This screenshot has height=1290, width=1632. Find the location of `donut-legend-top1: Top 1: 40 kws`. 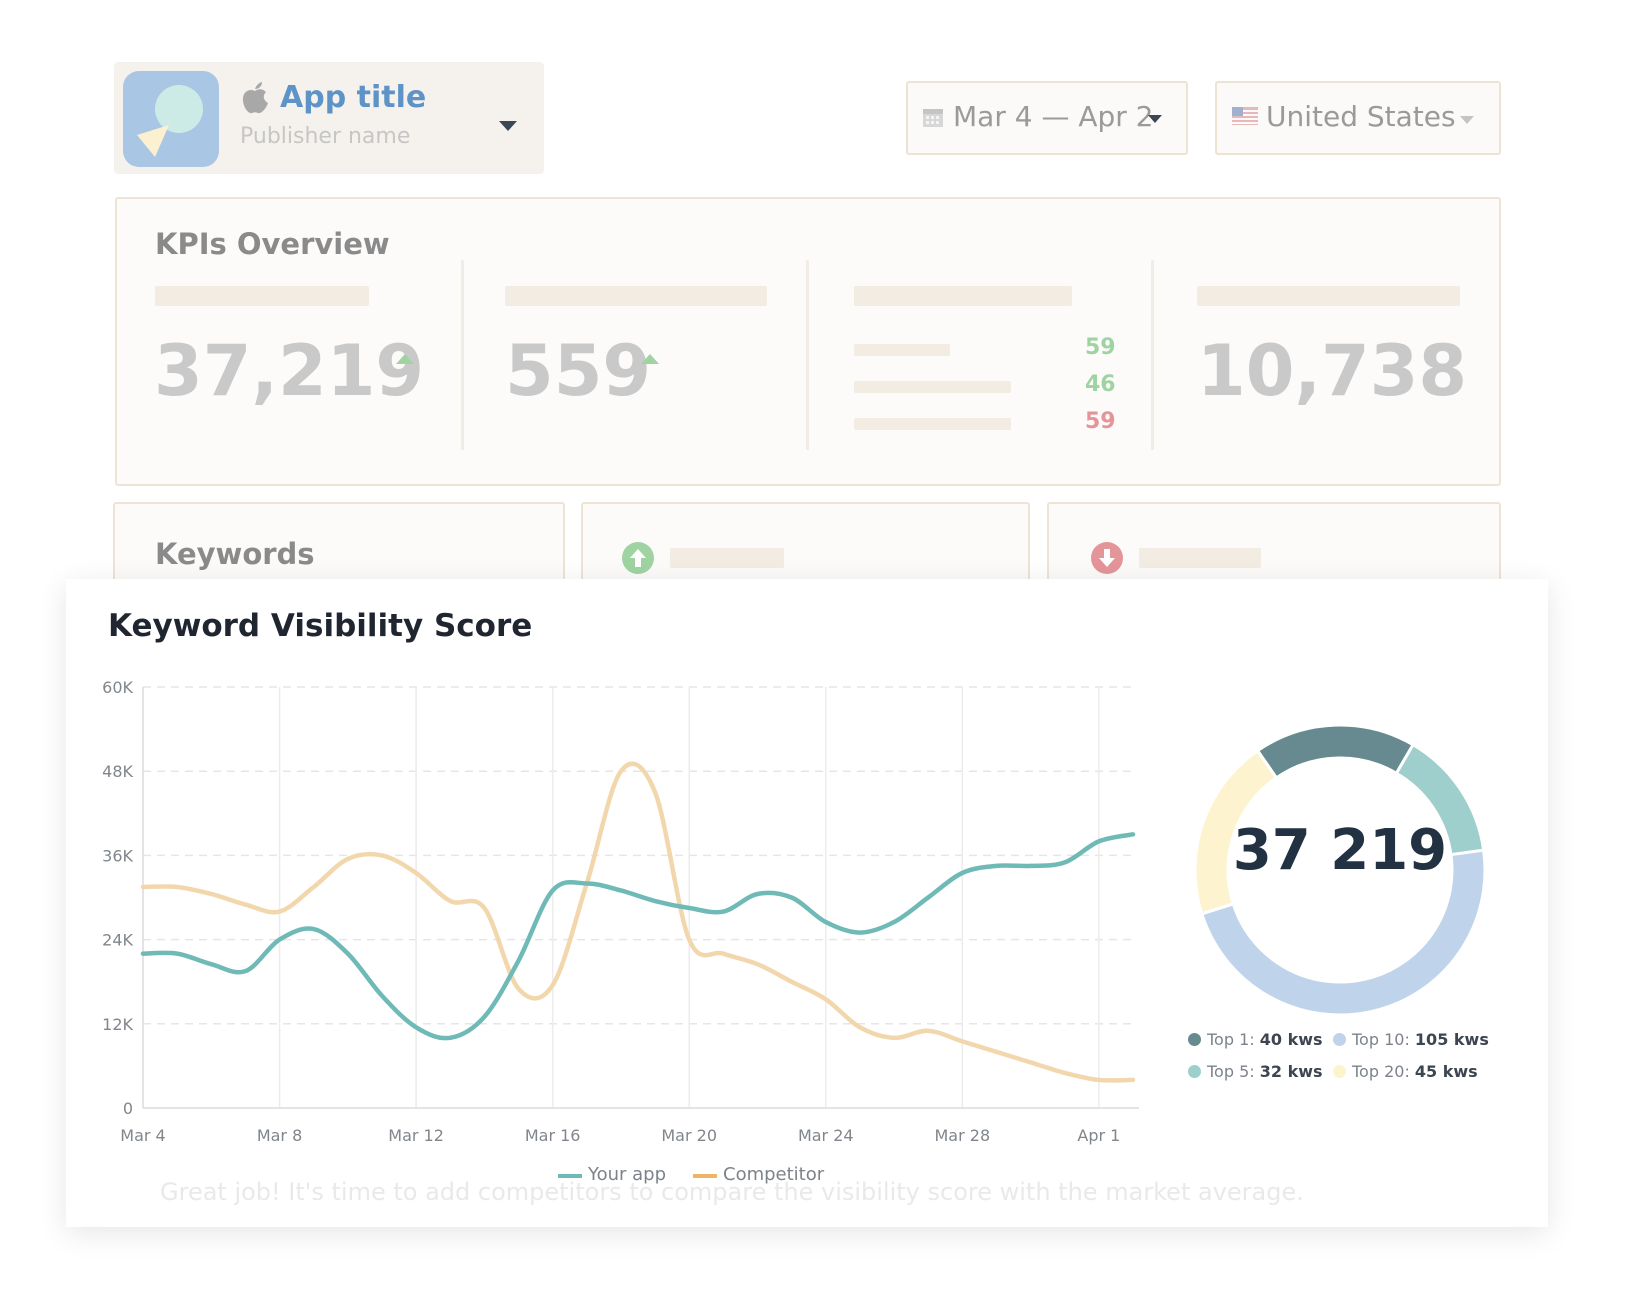

donut-legend-top1: Top 1: 40 kws is located at coordinates (1255, 1039).